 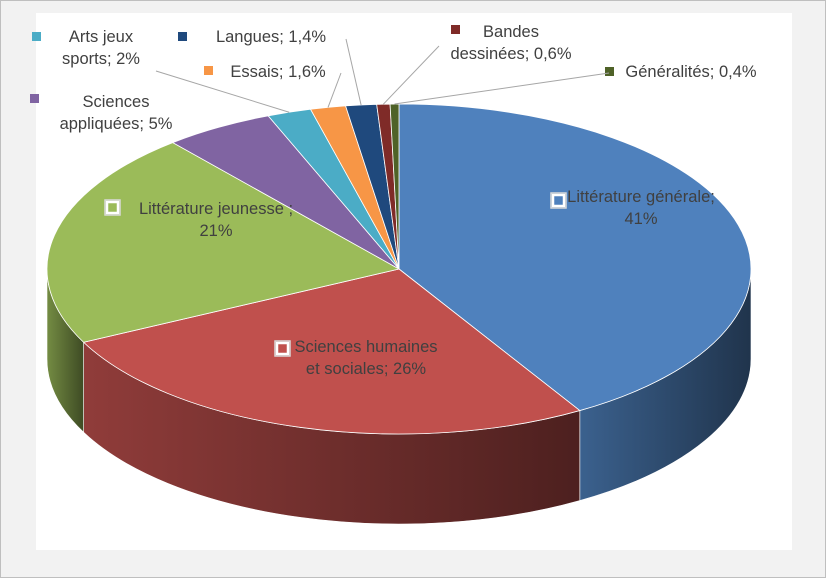 I want to click on data-label: Langues; 1,4%, so click(x=271, y=37).